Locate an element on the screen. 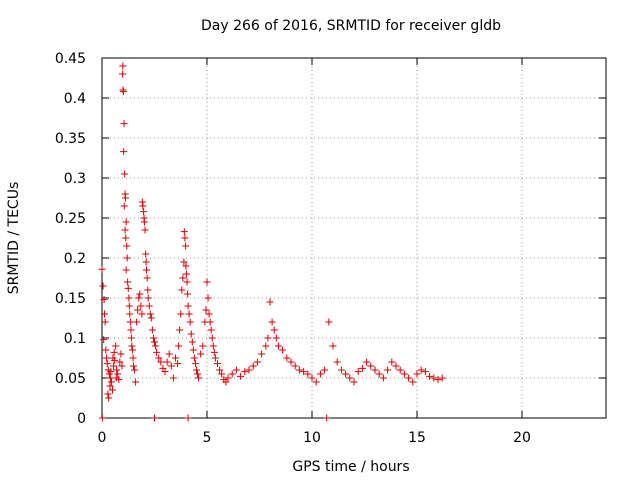  y-tick-label: 0.3 is located at coordinates (75, 179).